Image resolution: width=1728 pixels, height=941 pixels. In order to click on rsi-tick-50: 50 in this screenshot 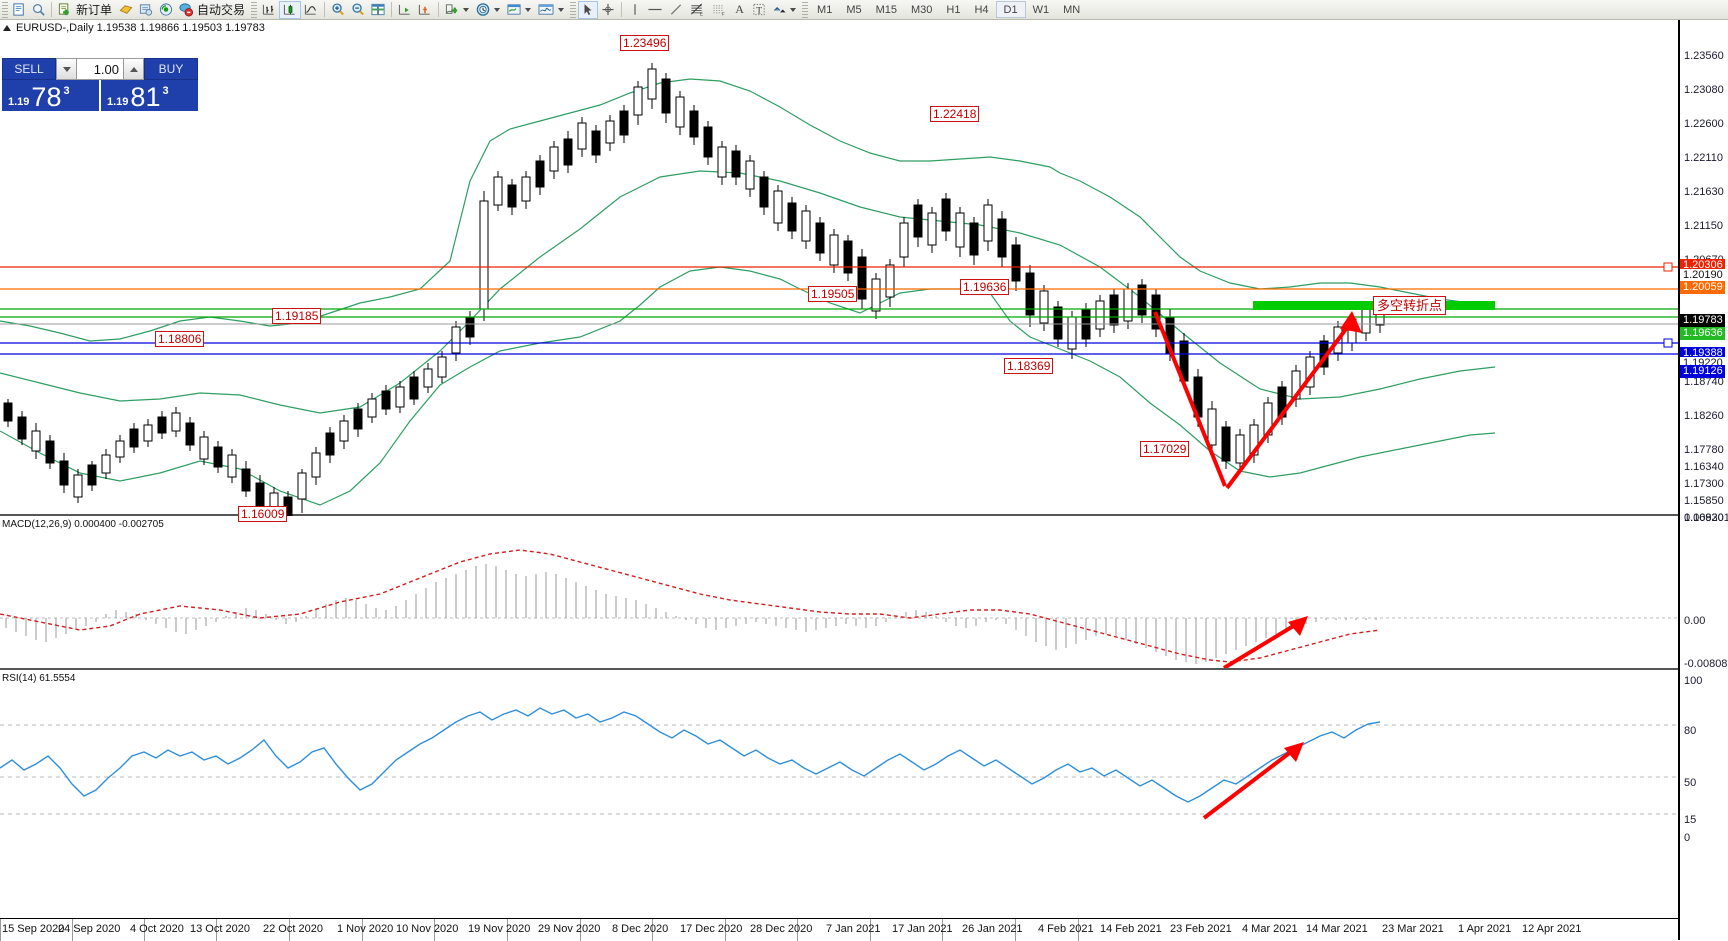, I will do `click(1690, 783)`.